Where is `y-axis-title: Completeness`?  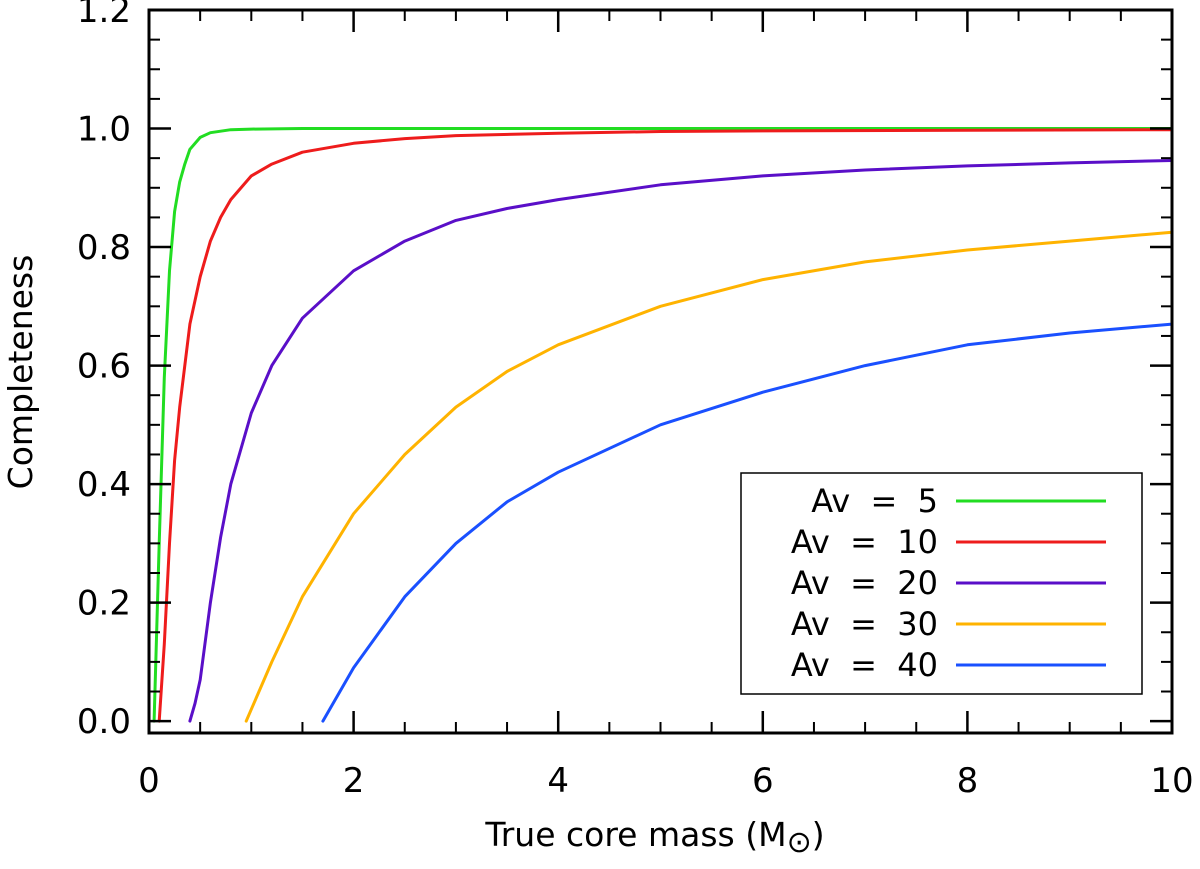
y-axis-title: Completeness is located at coordinates (20, 372).